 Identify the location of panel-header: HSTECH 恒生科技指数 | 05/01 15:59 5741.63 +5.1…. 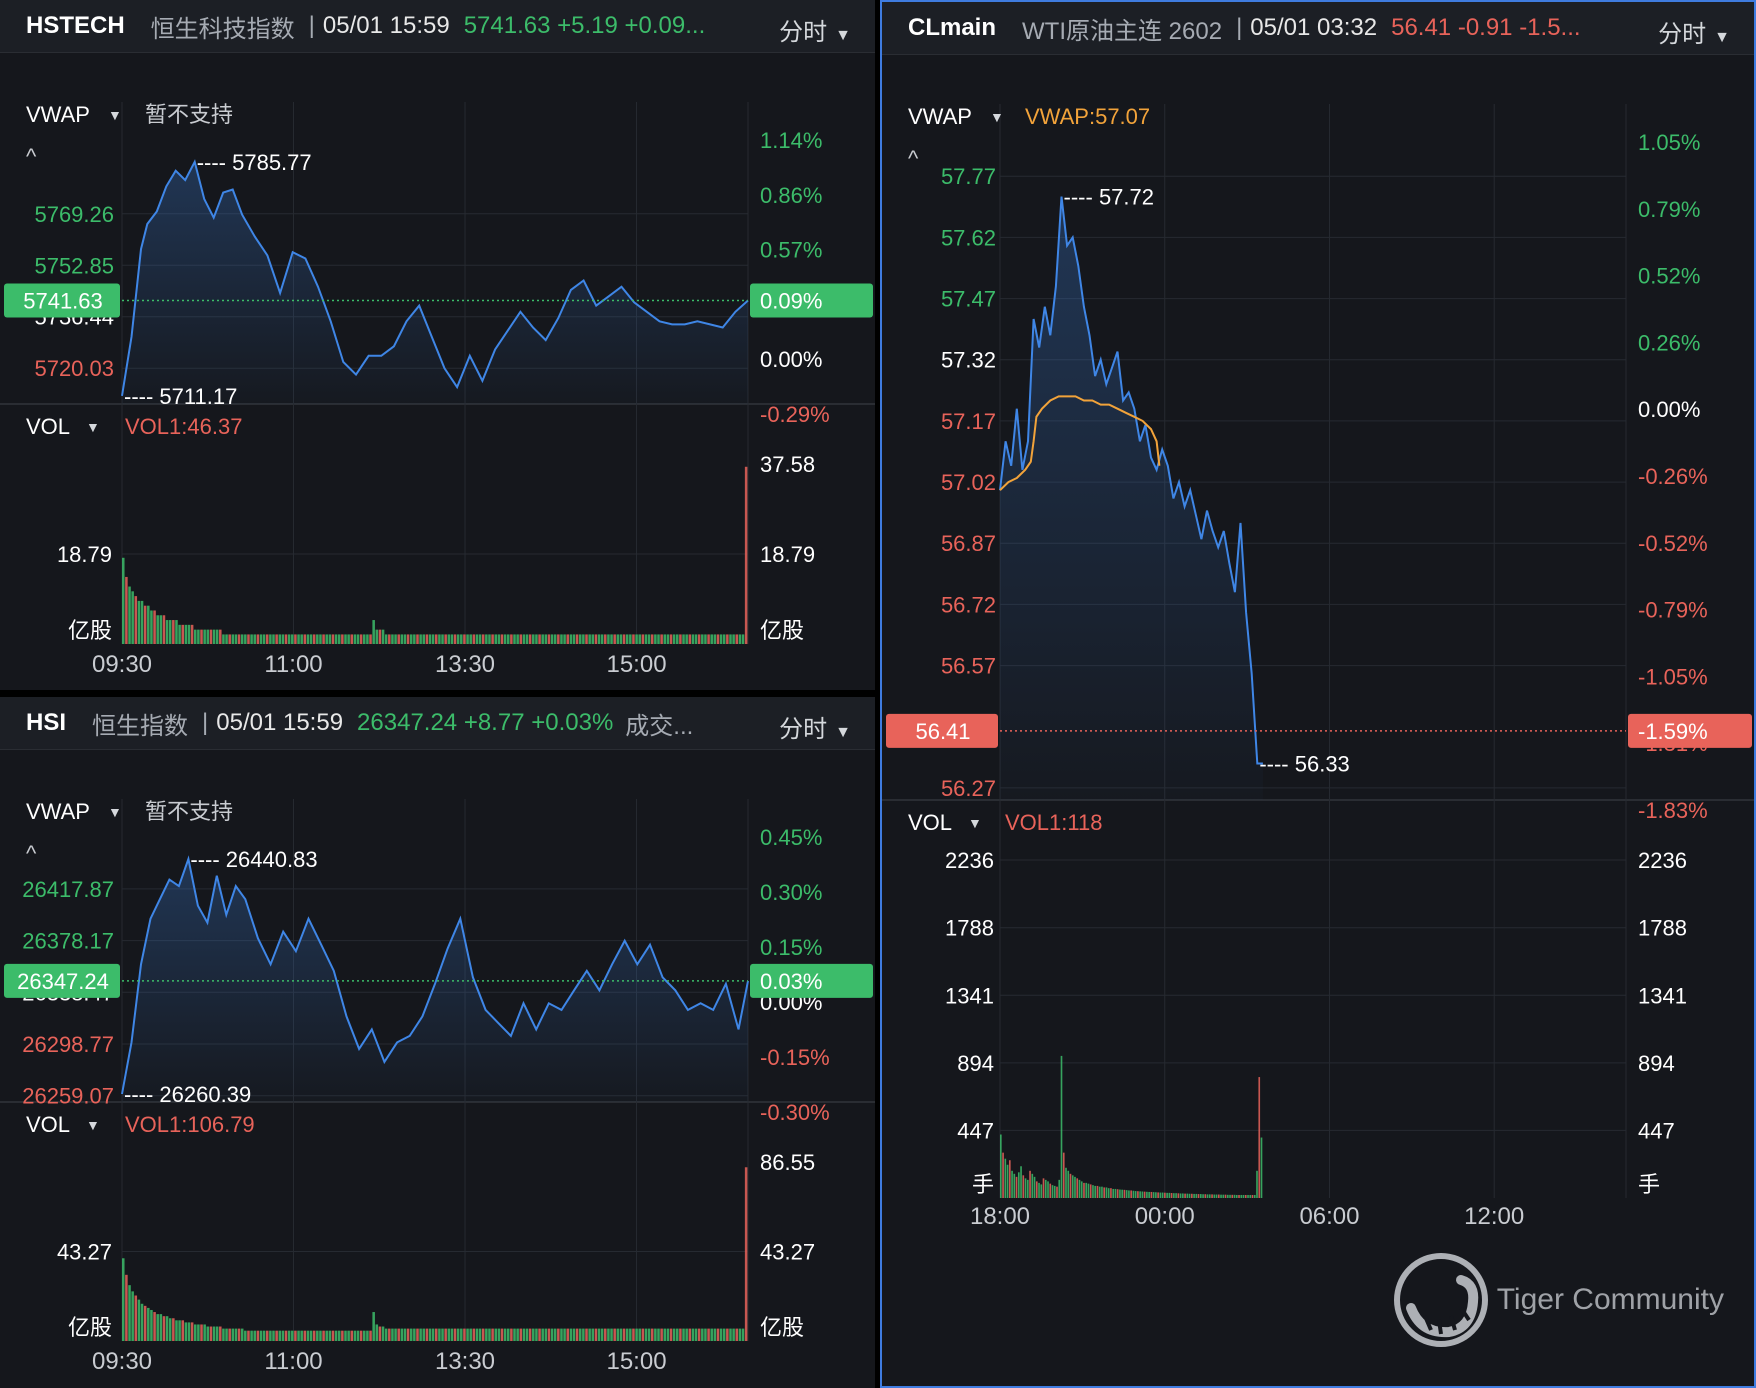
(437, 26).